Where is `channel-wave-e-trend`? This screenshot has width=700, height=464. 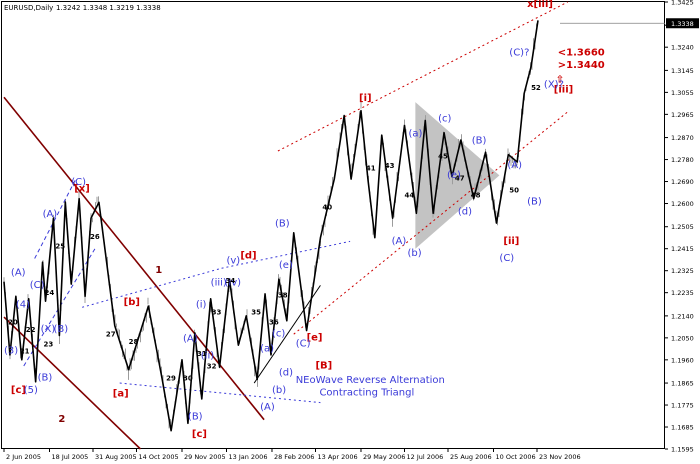
channel-wave-e-trend is located at coordinates (287, 334).